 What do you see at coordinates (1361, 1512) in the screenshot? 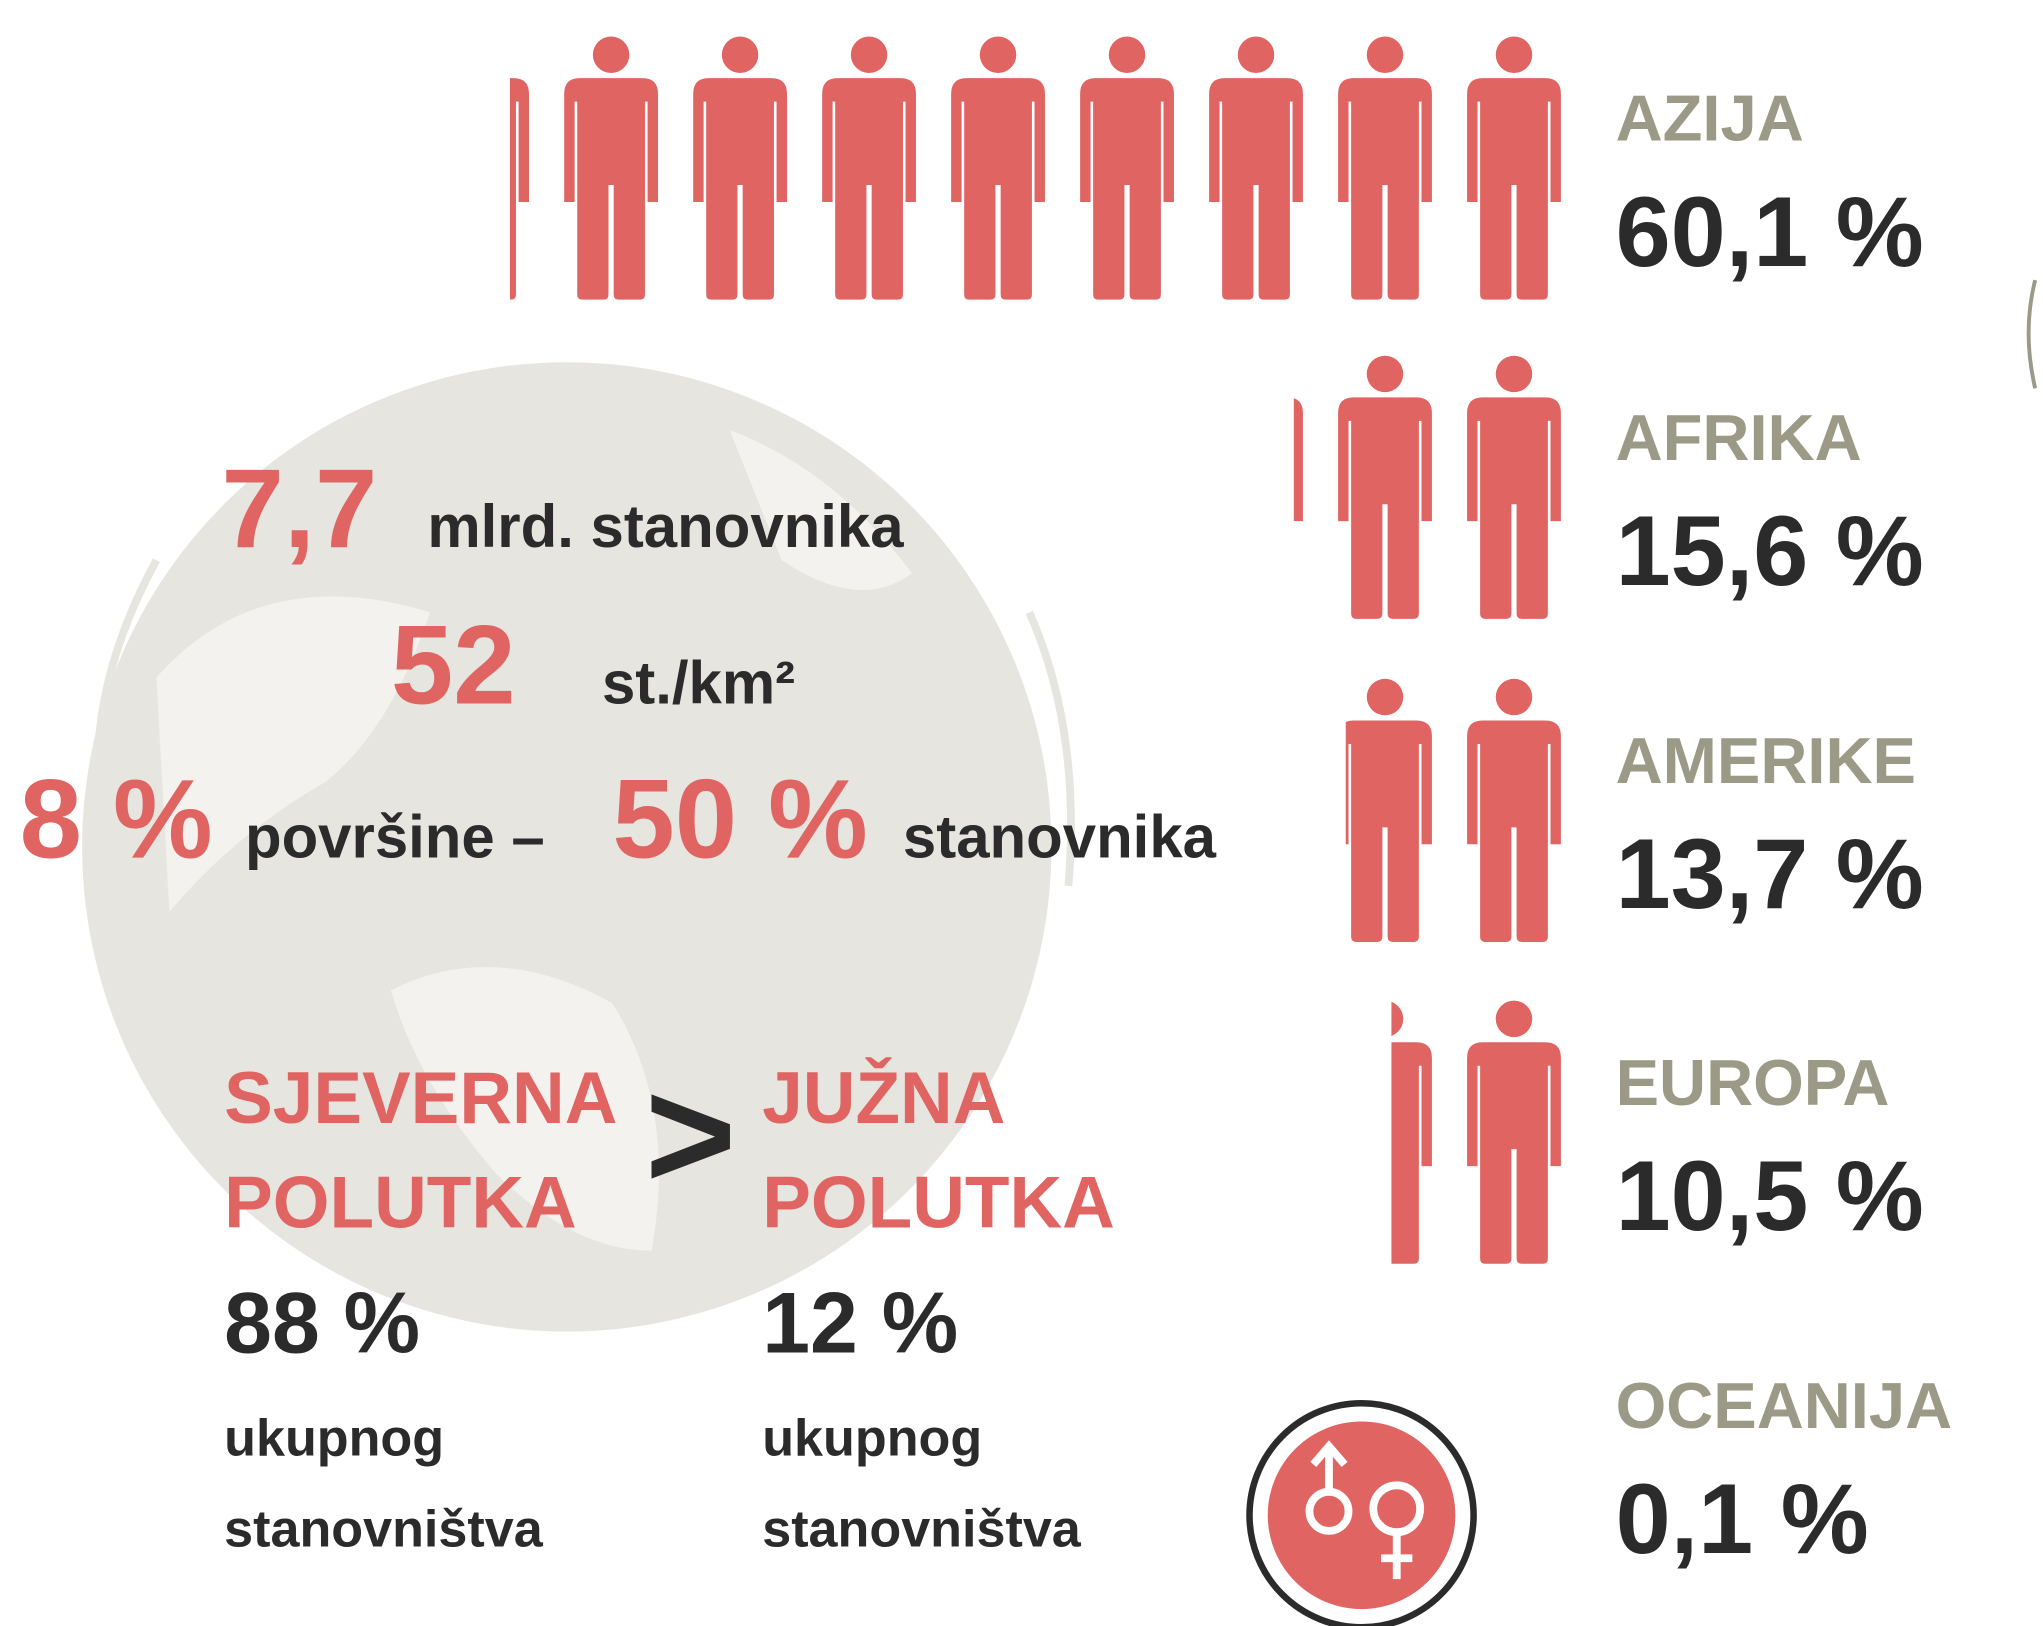
I see `gender-icon` at bounding box center [1361, 1512].